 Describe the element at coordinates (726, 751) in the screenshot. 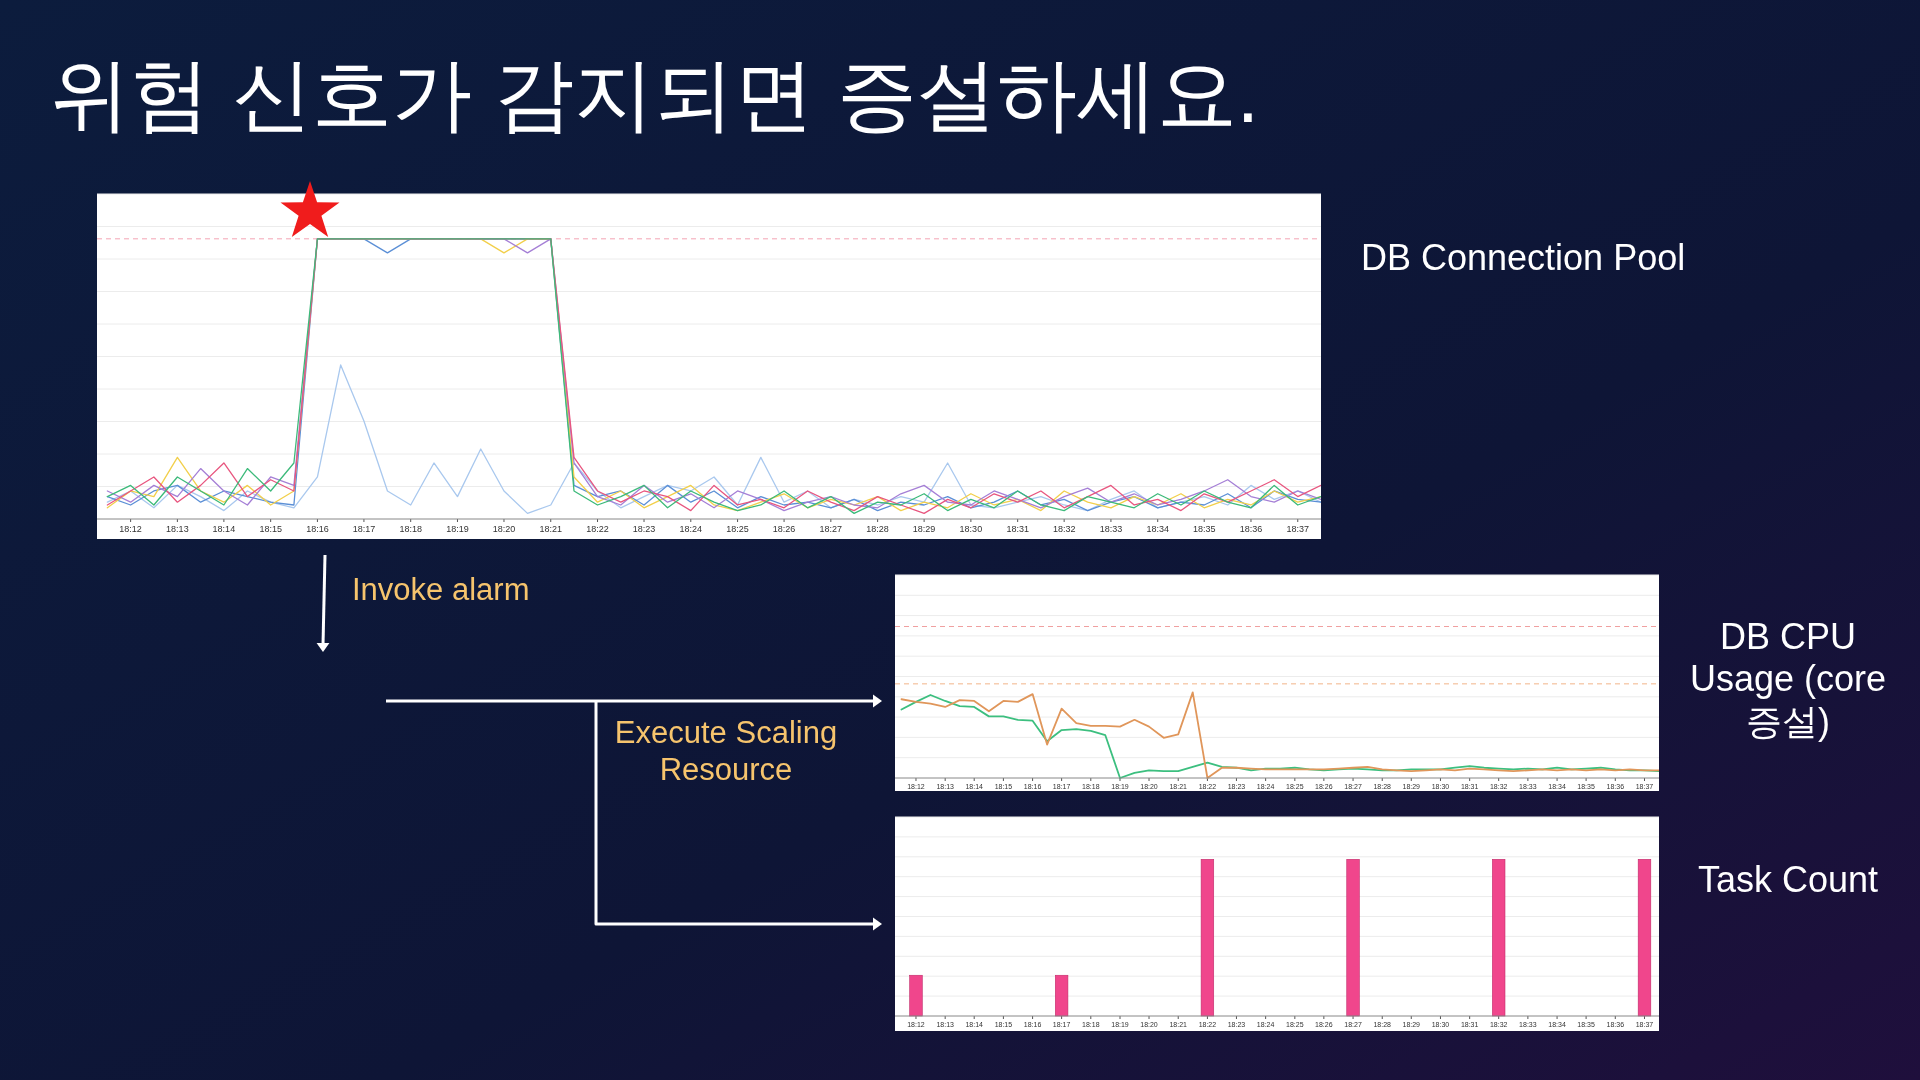

I see `text: Execute Scaling Resource` at that location.